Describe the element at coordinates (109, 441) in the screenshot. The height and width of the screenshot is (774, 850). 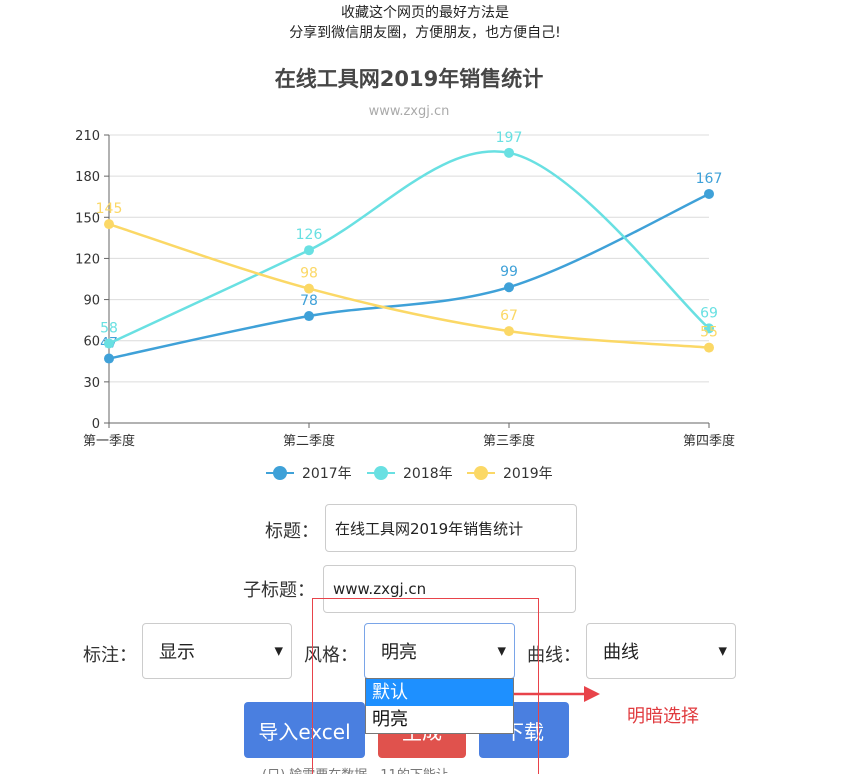
I see `x-tick-label: 第一季度` at that location.